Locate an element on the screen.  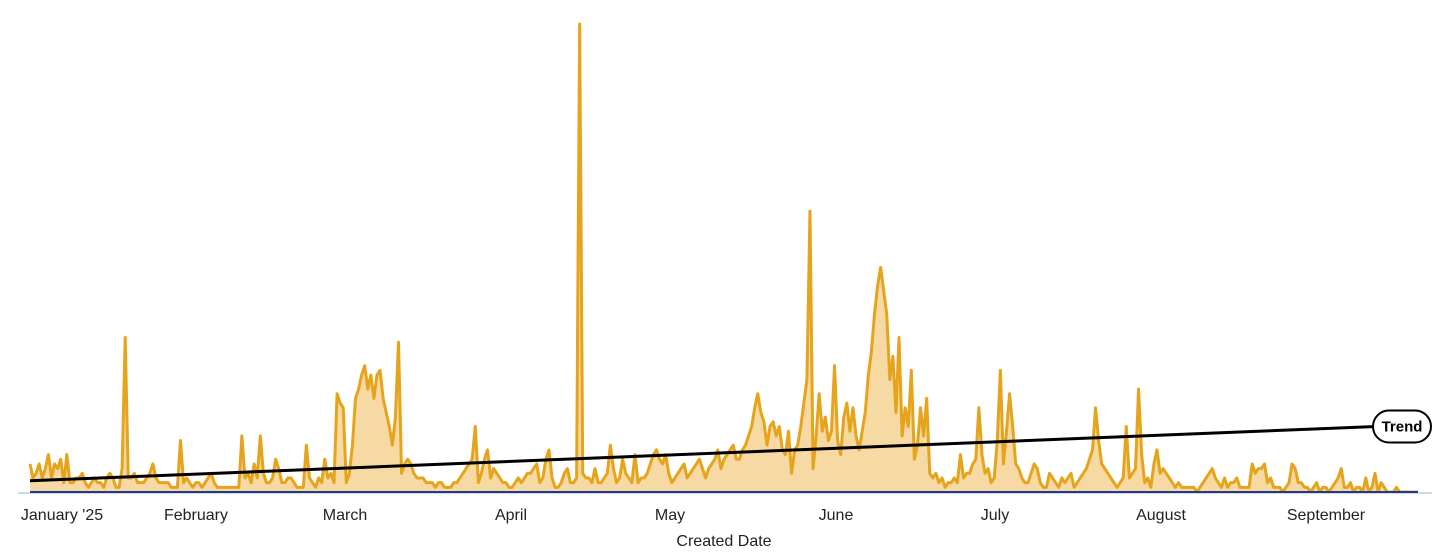
x-tick-label: May is located at coordinates (670, 515).